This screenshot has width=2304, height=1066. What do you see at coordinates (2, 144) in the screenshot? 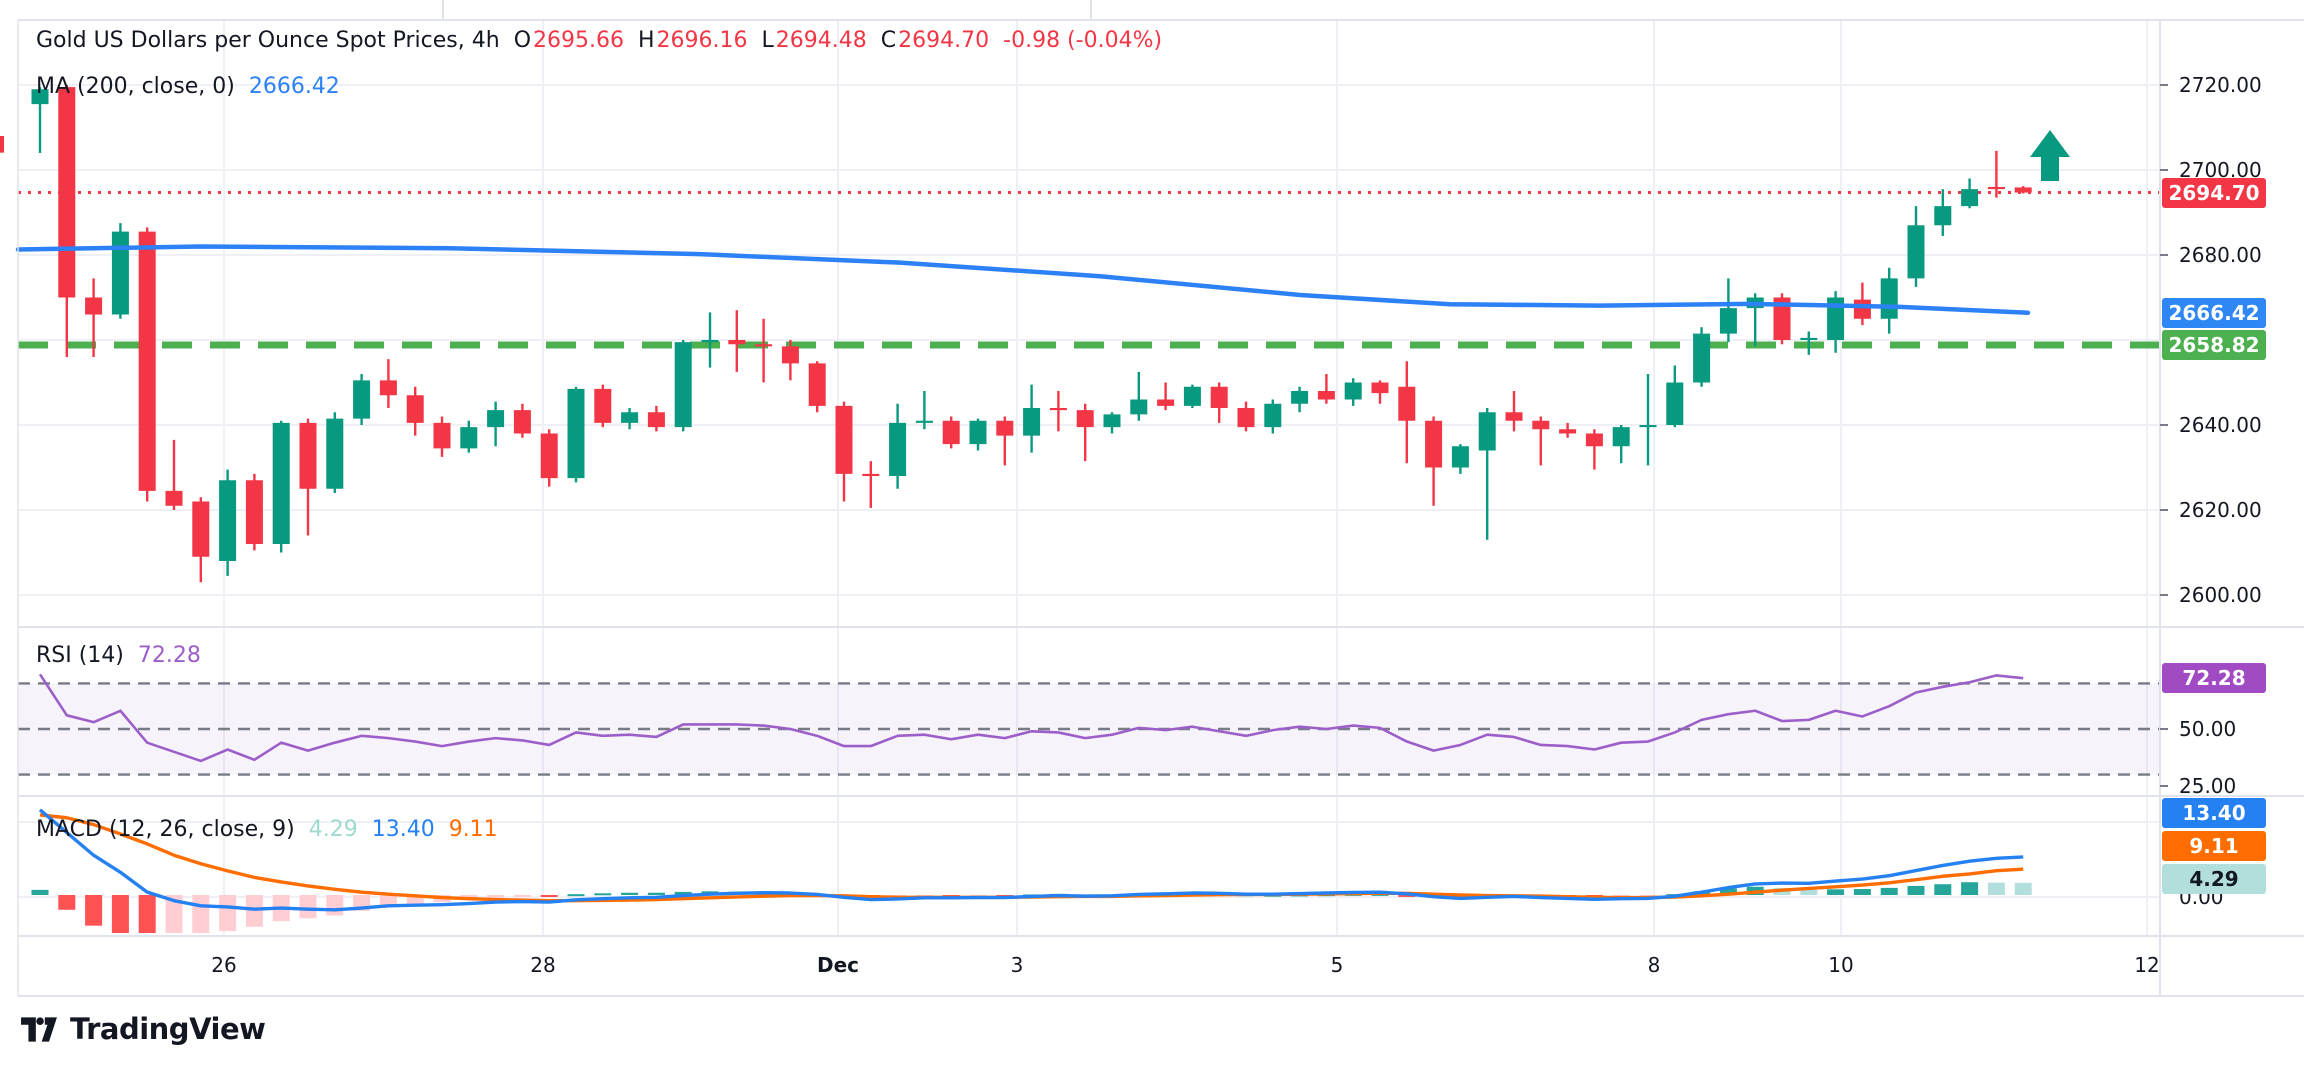
I see `edge-partial-candle` at bounding box center [2, 144].